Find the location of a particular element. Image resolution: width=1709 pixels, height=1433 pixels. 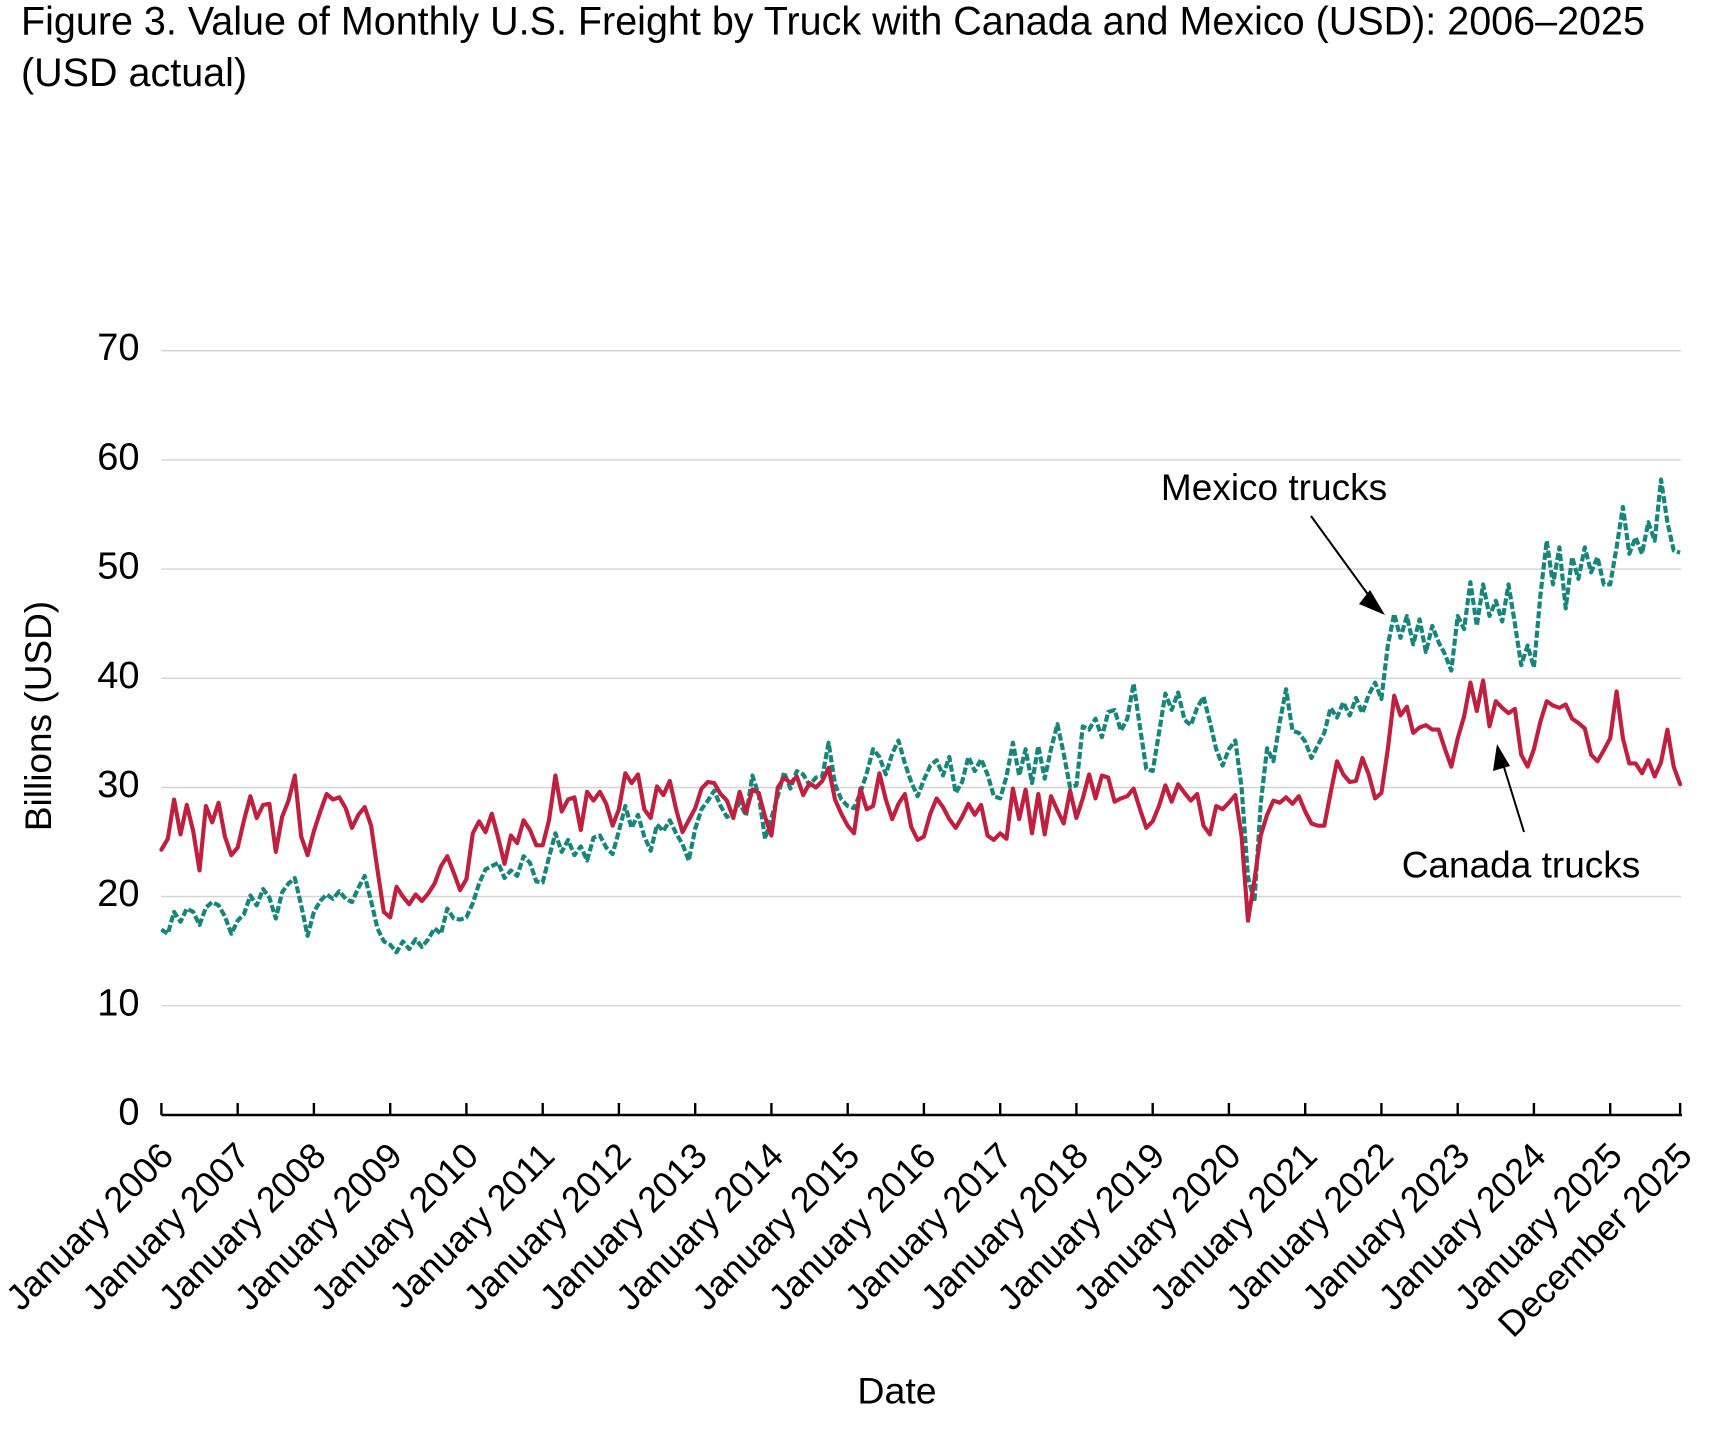

svg-text: 0 is located at coordinates (128, 1113).